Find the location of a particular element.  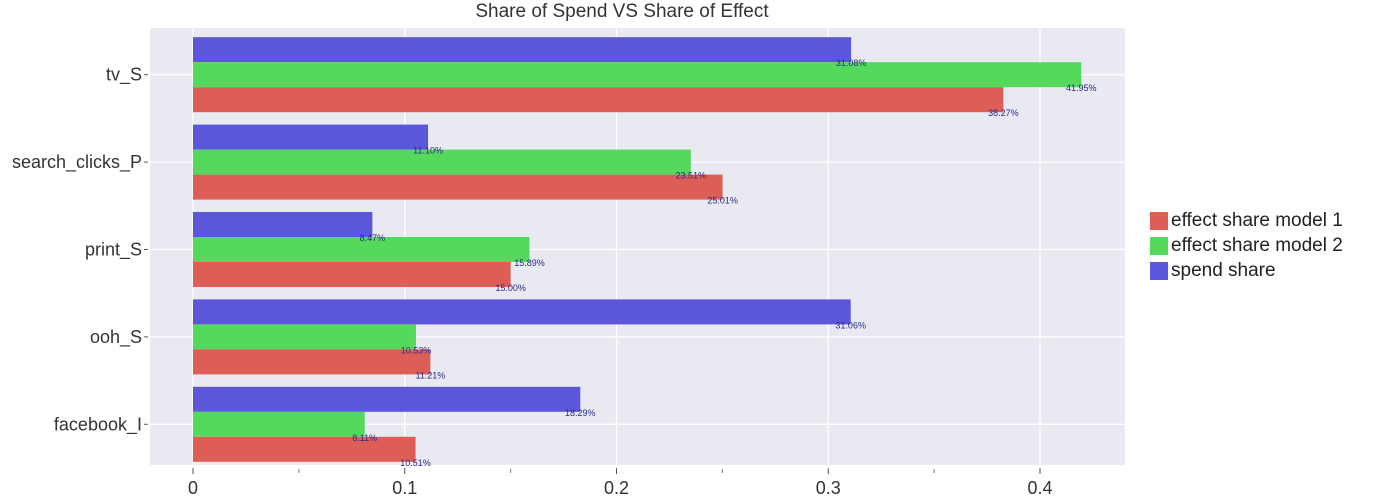

y-tick-label: ooh_S is located at coordinates (116, 337).